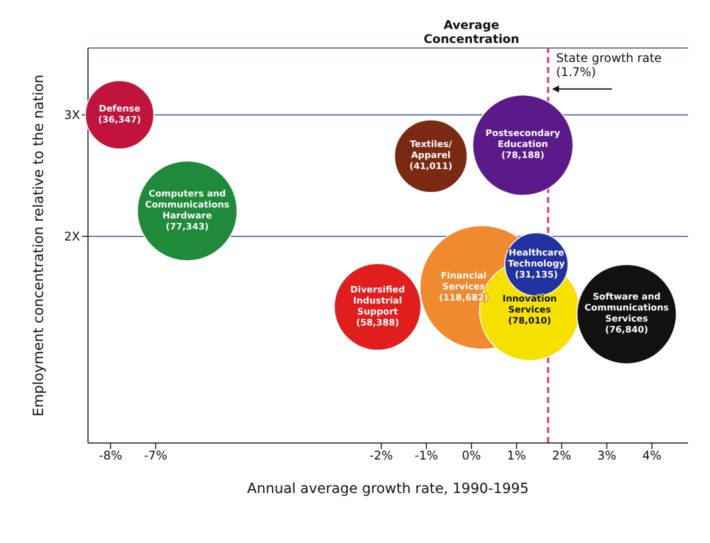  I want to click on annotation: (78,010), so click(530, 321).